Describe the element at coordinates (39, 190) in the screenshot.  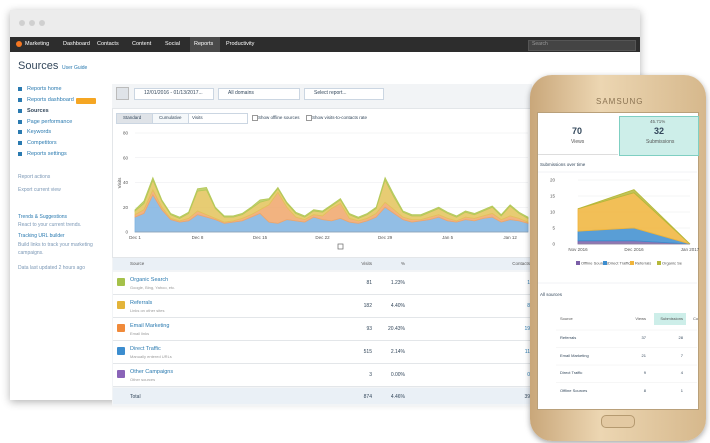
I see `sidebar-action: Export current view` at that location.